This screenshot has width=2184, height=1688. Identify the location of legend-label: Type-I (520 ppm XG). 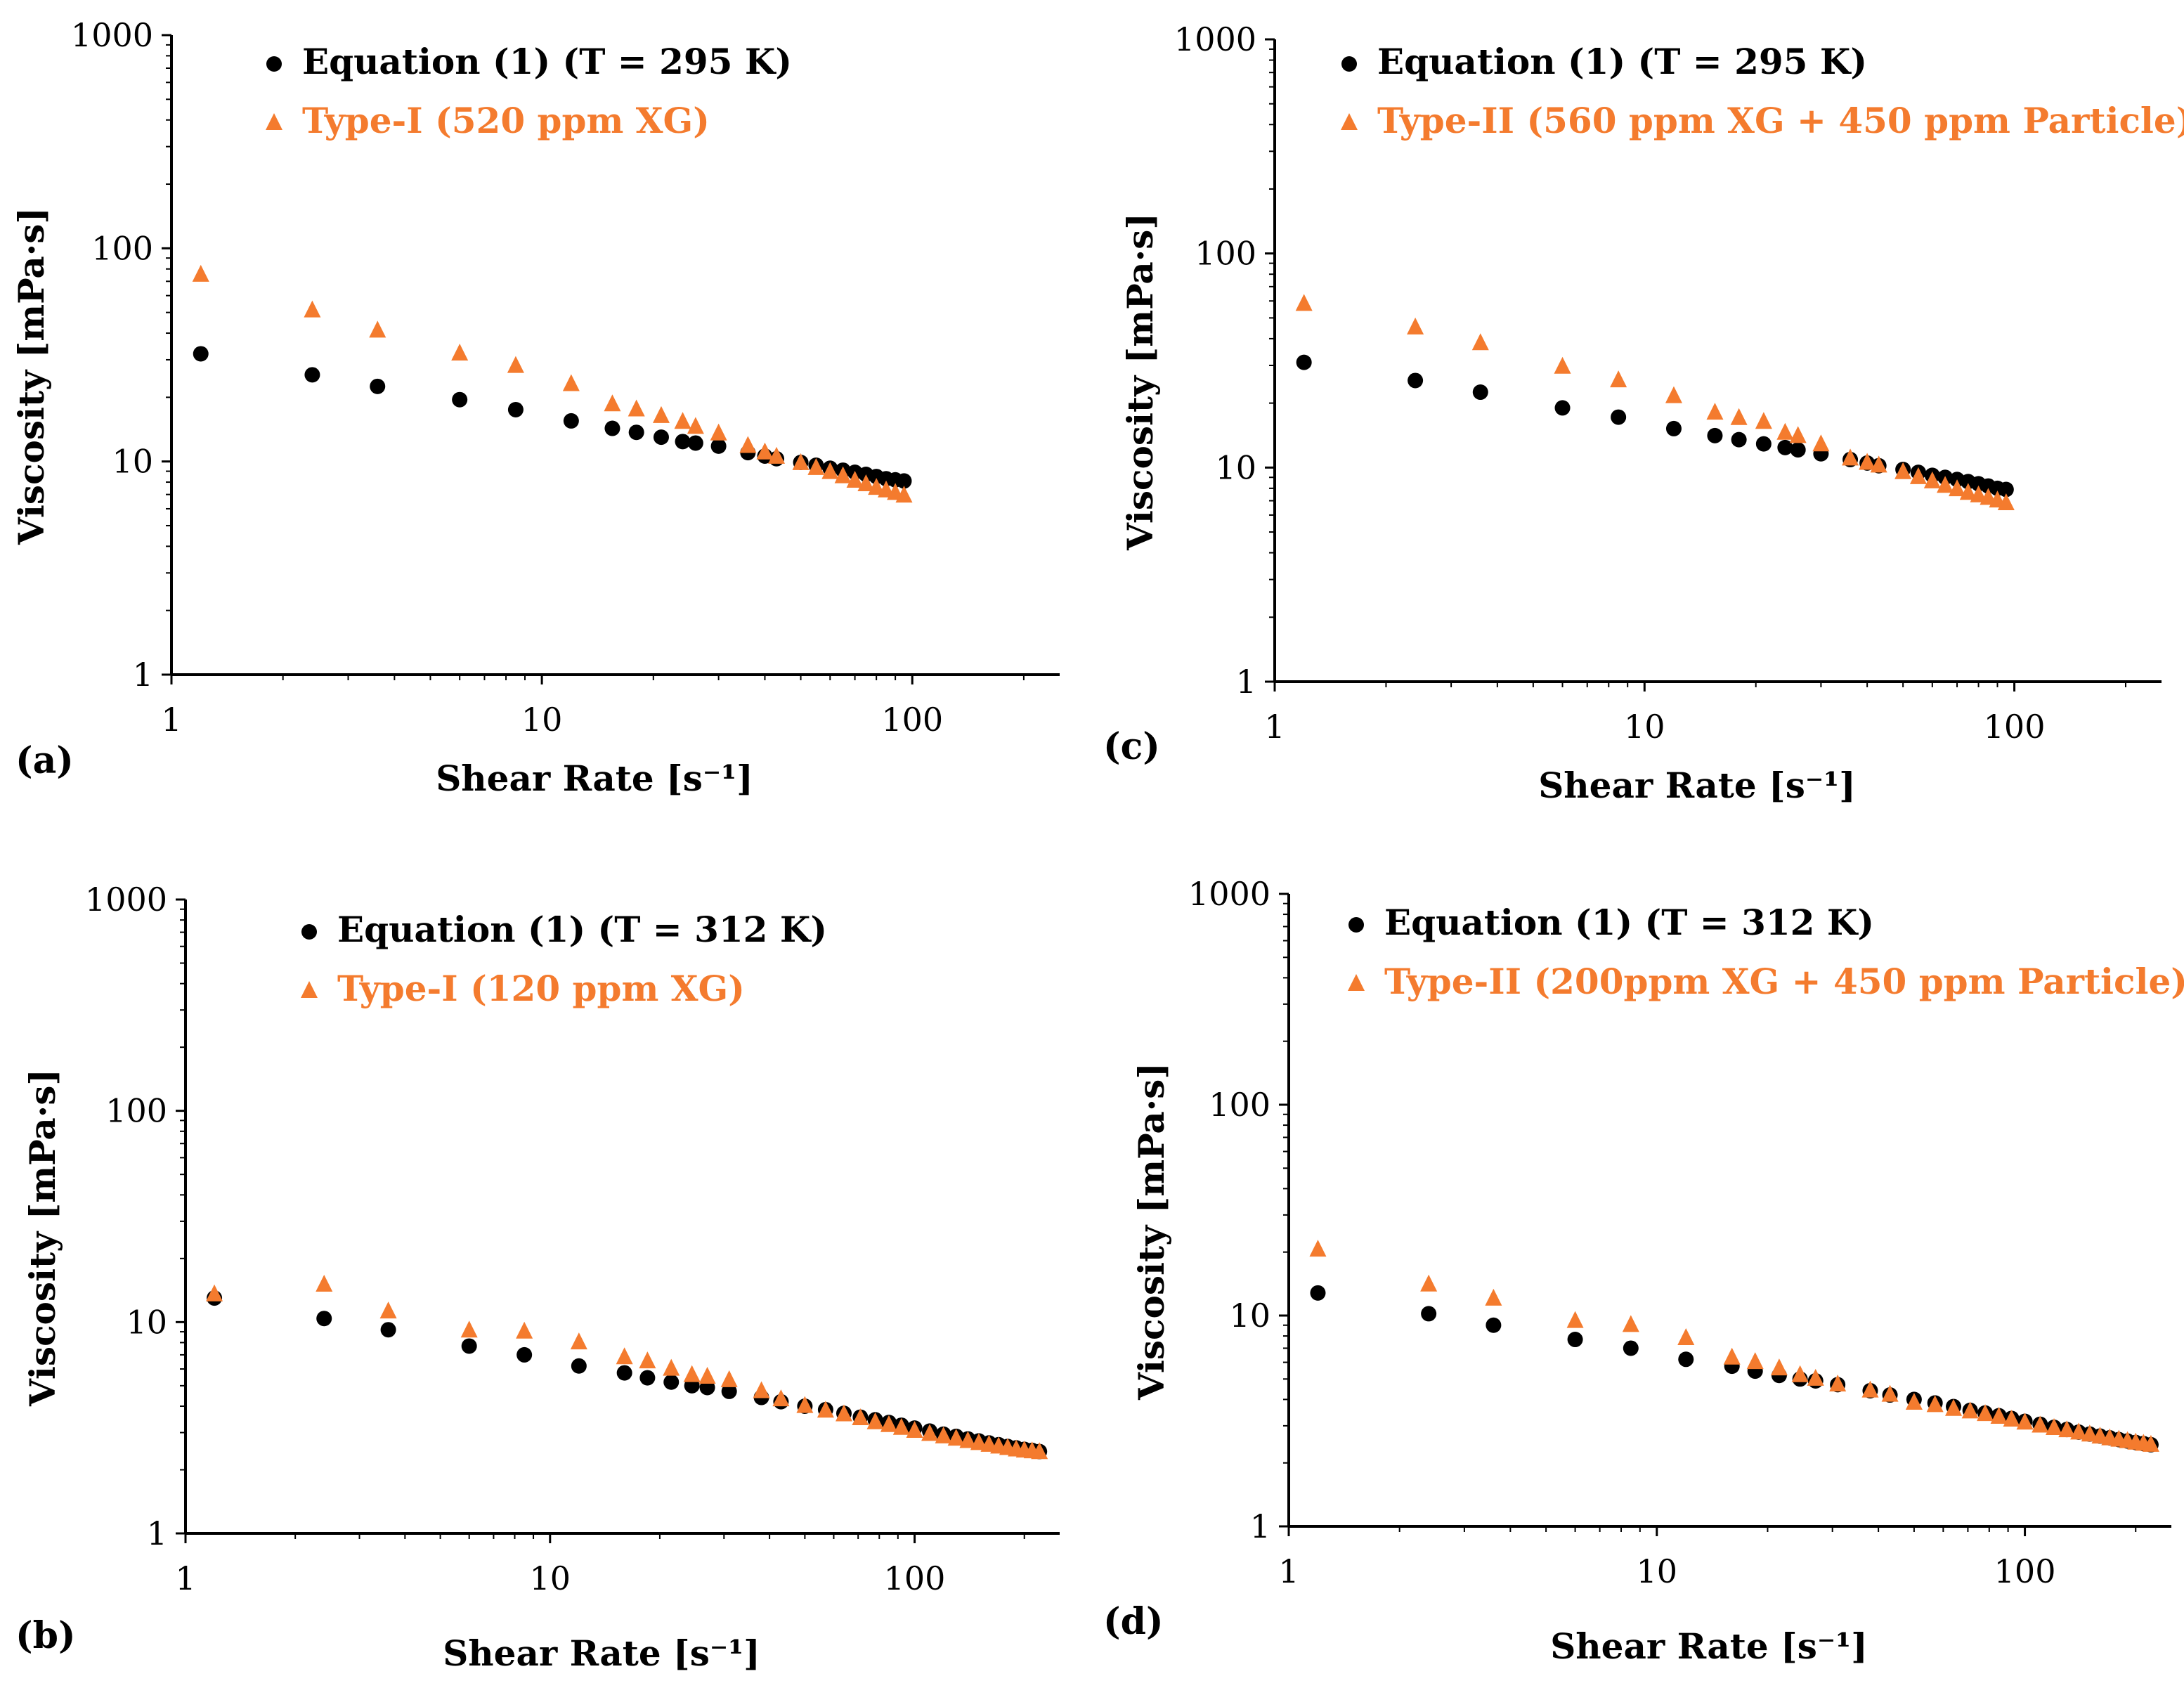
(506, 120).